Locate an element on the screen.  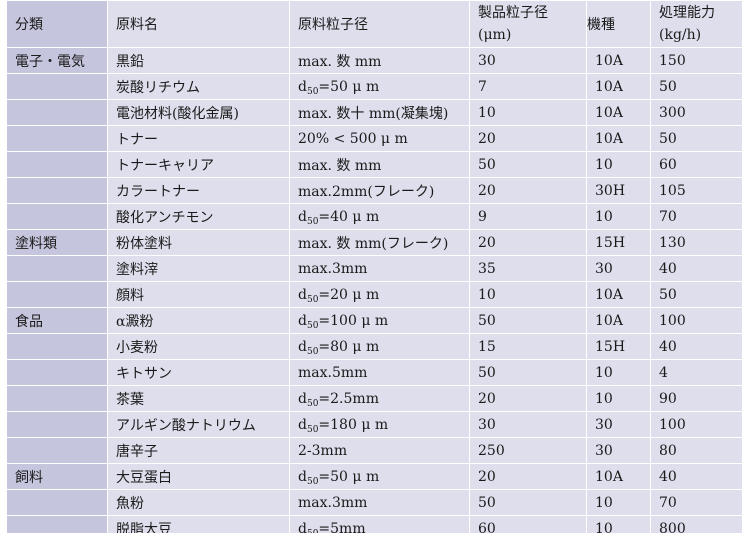
cell-material: 魚粉 is located at coordinates (198, 502).